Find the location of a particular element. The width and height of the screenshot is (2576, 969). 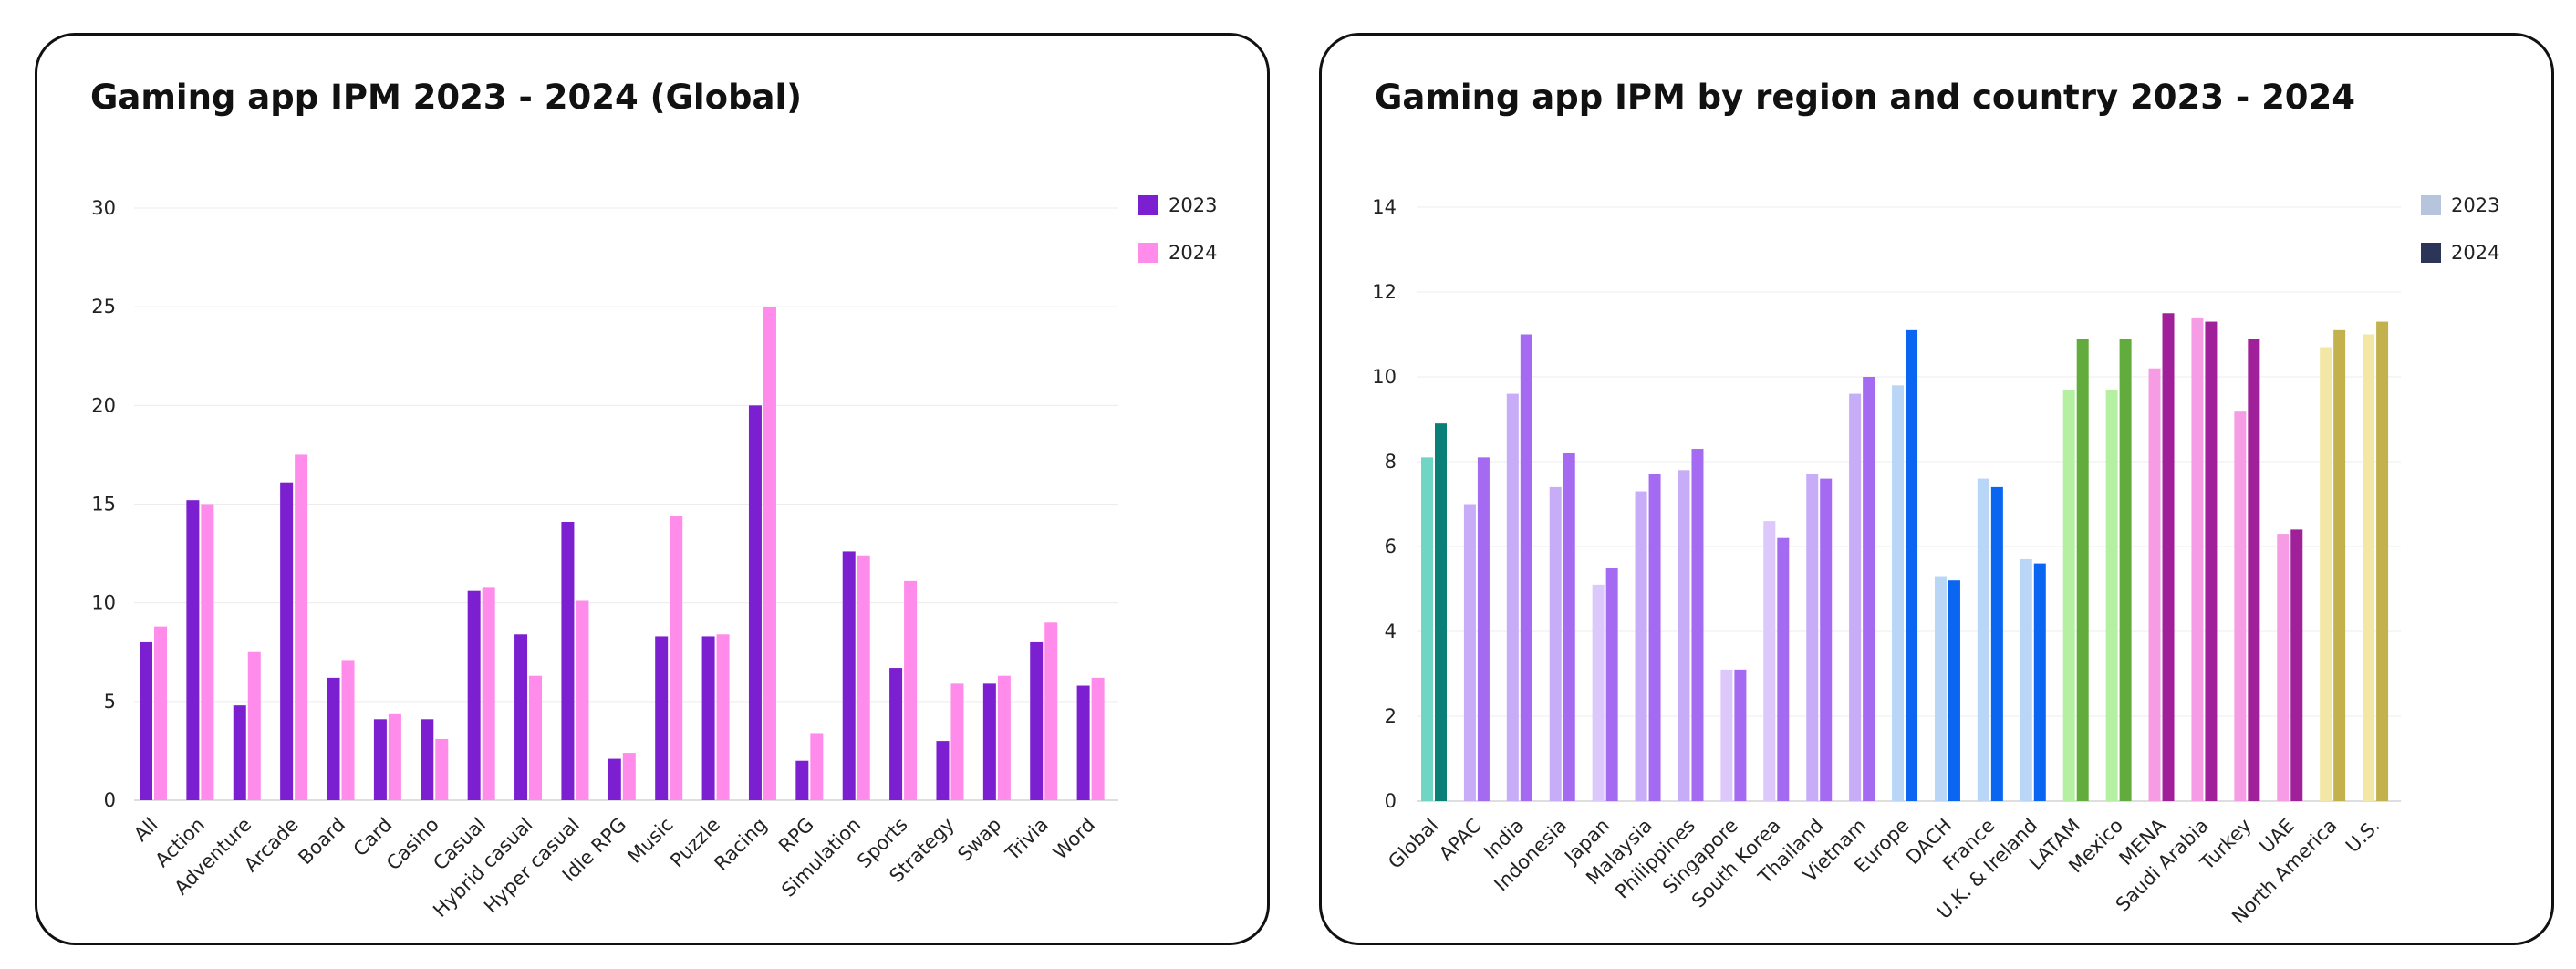

bar-2023-europe is located at coordinates (1898, 593).